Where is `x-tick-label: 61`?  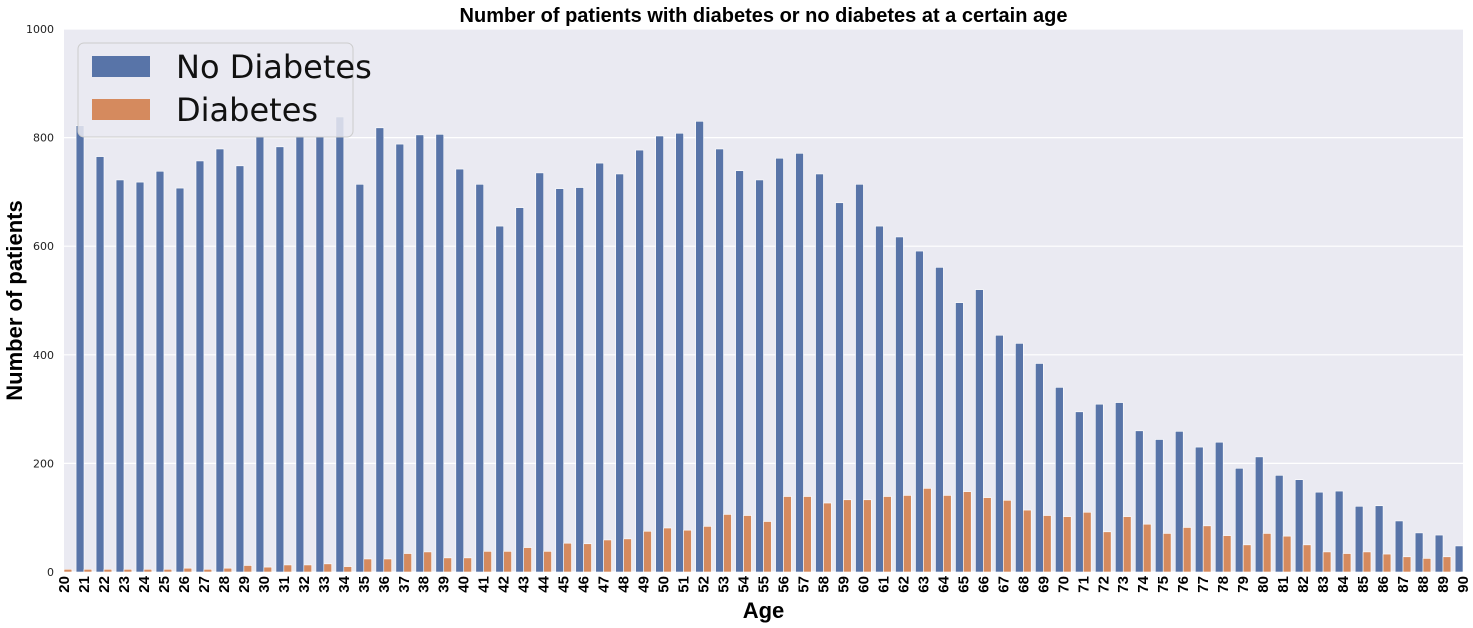
x-tick-label: 61 is located at coordinates (883, 584).